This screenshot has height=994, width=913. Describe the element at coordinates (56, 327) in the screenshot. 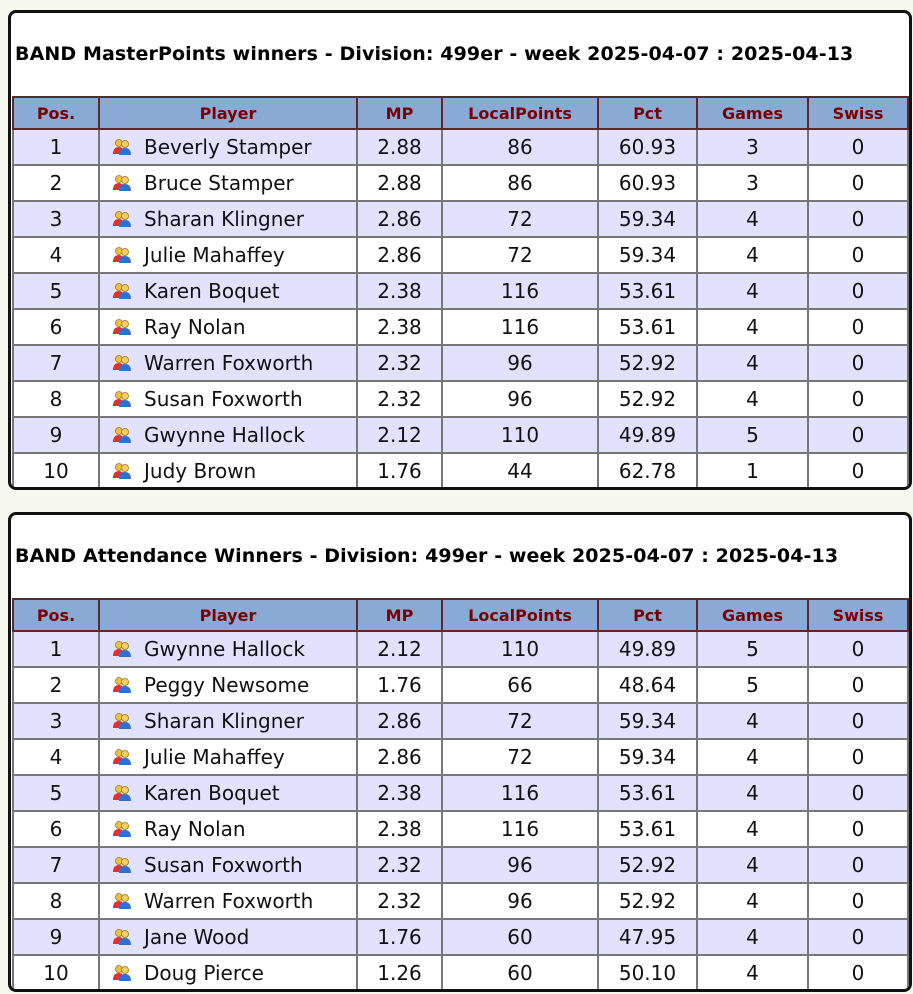

I see `cell-pos: 6` at that location.